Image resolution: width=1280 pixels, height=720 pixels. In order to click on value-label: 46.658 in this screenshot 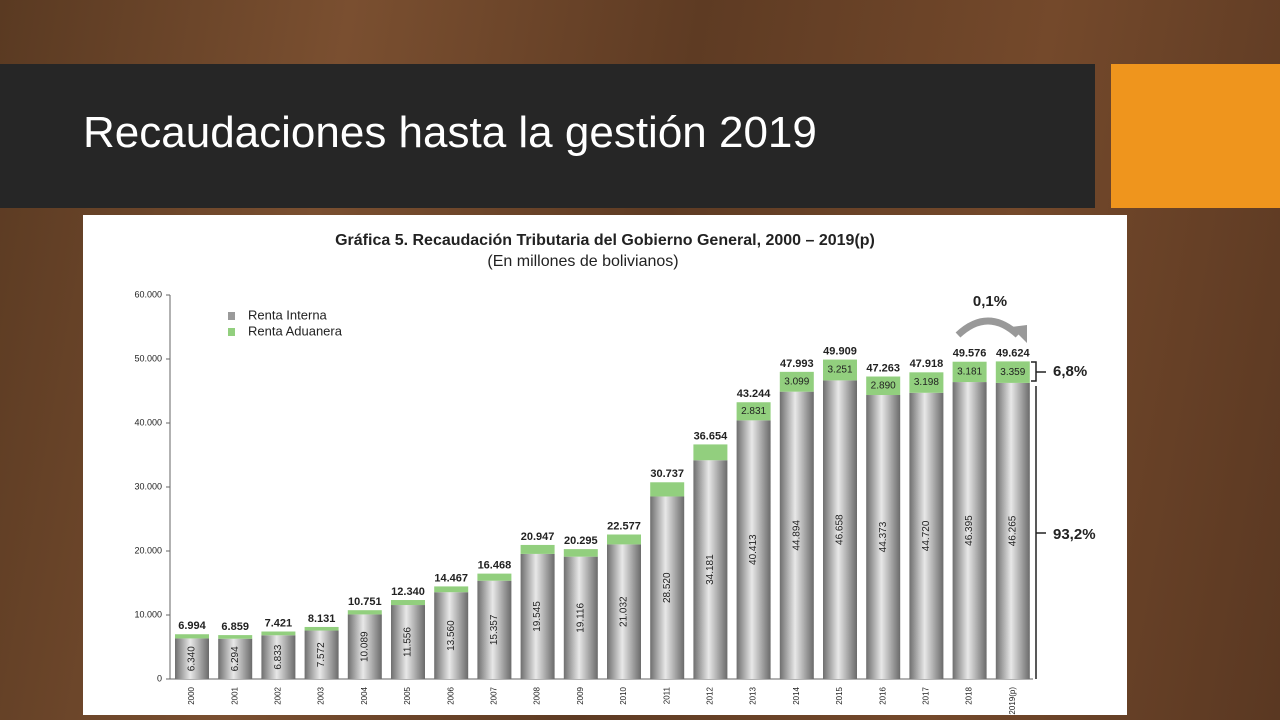, I will do `click(840, 529)`.